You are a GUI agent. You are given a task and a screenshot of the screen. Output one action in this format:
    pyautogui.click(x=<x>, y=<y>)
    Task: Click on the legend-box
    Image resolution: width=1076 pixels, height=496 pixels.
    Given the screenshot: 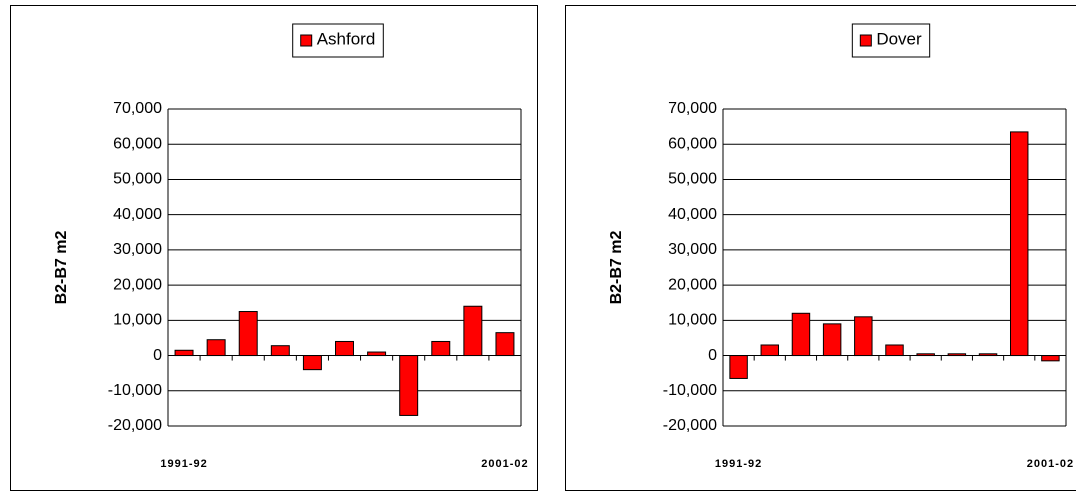 What is the action you would take?
    pyautogui.click(x=891, y=40)
    